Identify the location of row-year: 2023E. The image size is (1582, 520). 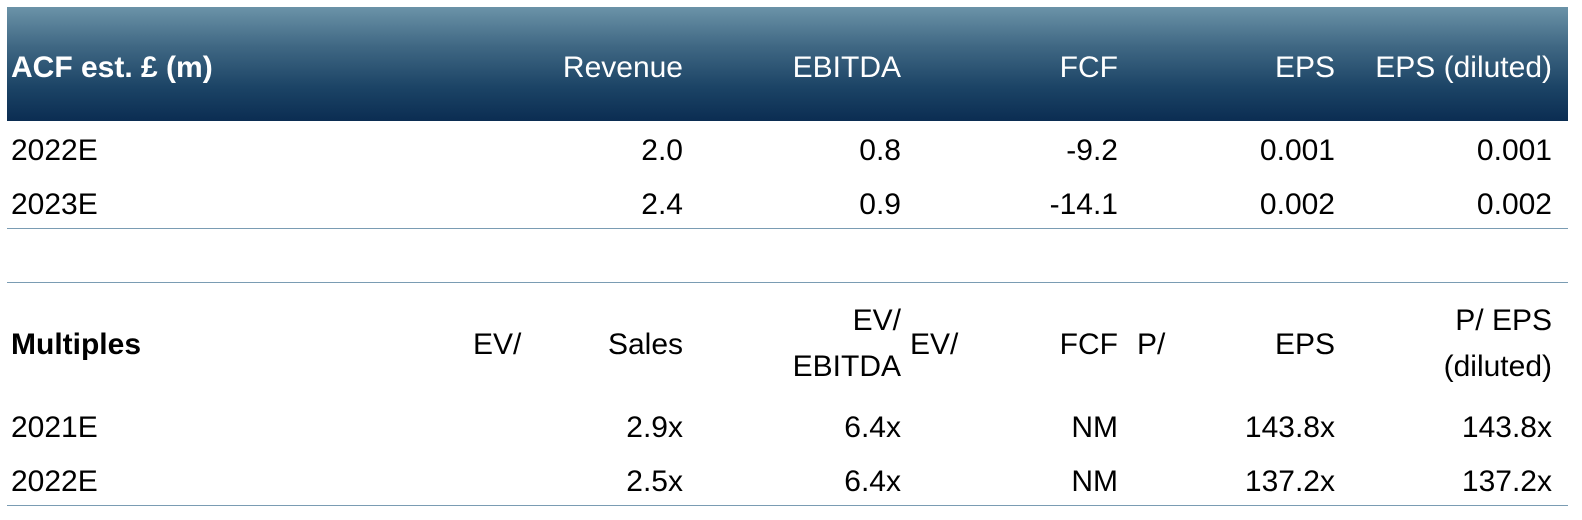
(54, 204).